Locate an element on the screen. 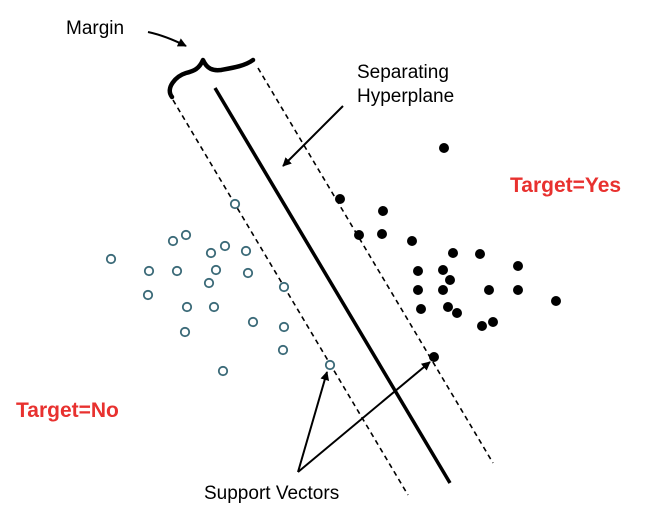 Image resolution: width=663 pixels, height=523 pixels. class-yes-points is located at coordinates (448, 252).